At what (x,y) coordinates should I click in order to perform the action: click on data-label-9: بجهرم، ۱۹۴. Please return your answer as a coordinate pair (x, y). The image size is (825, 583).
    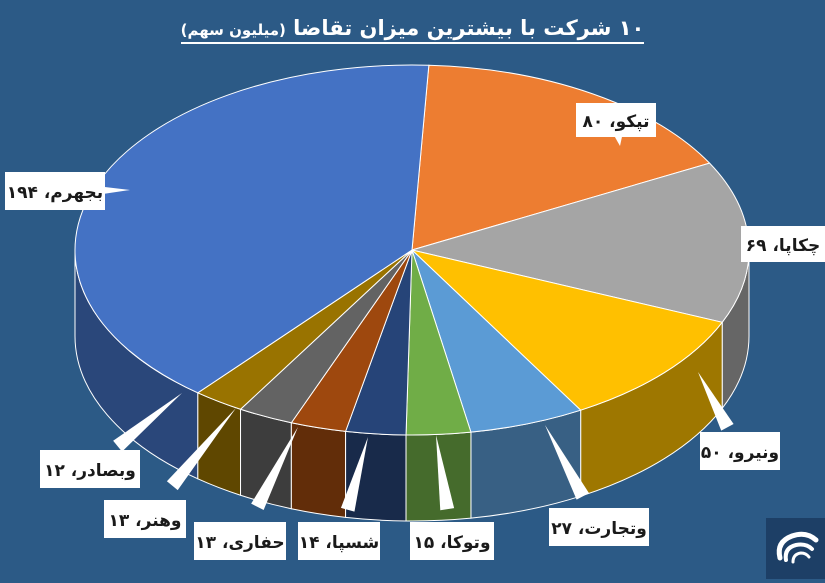
    Looking at the image, I should click on (55, 193).